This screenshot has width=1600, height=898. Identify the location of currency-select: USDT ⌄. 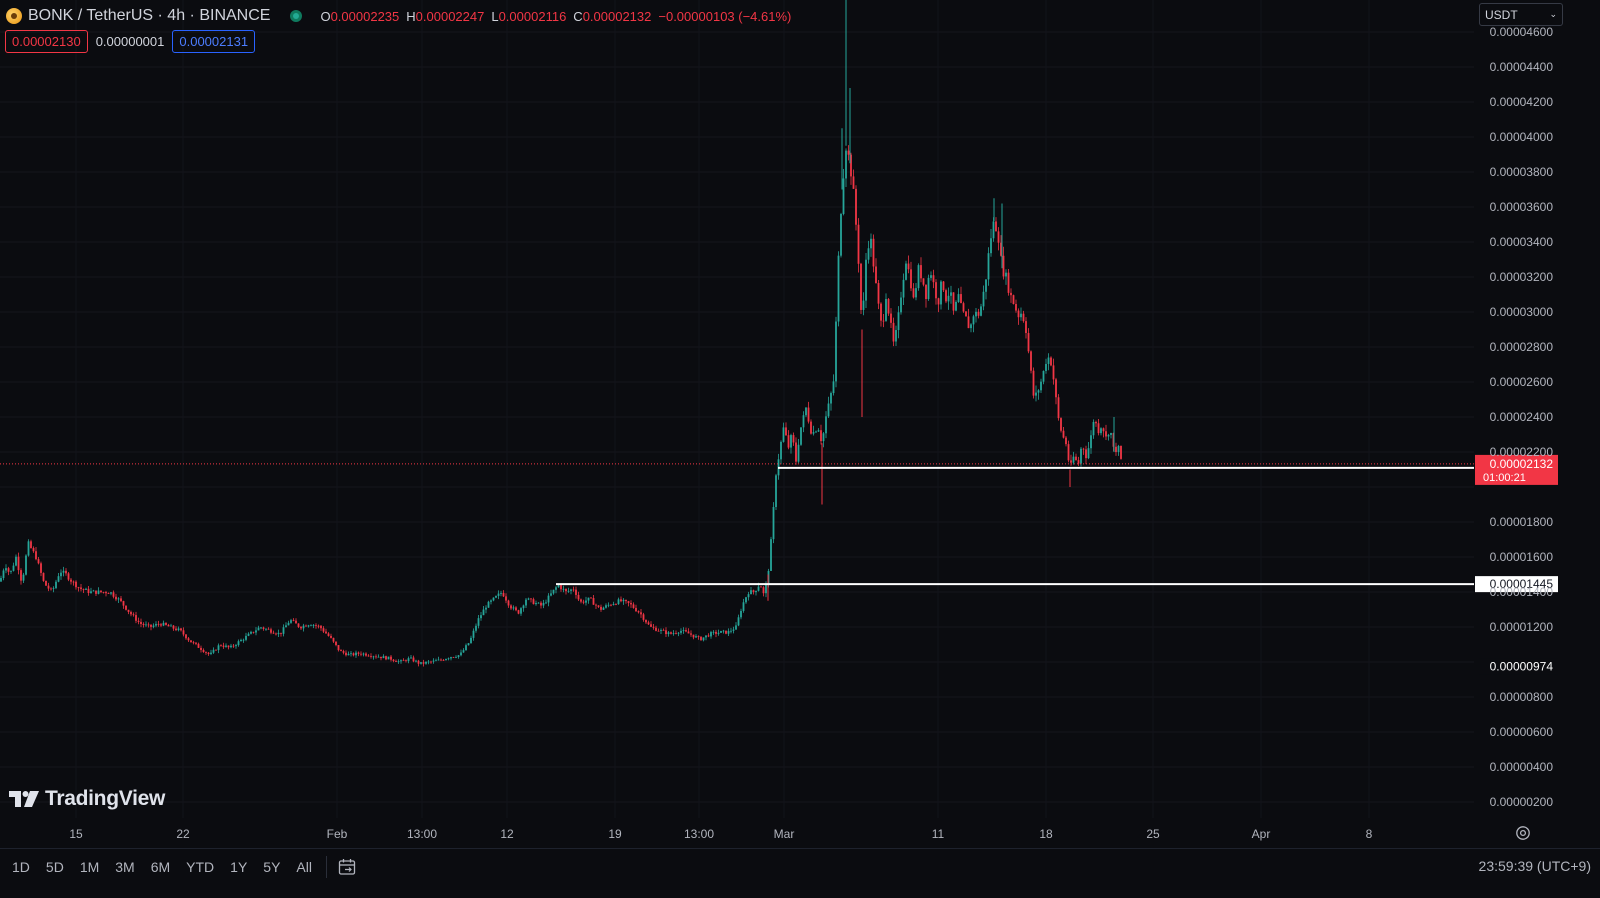
(1521, 14).